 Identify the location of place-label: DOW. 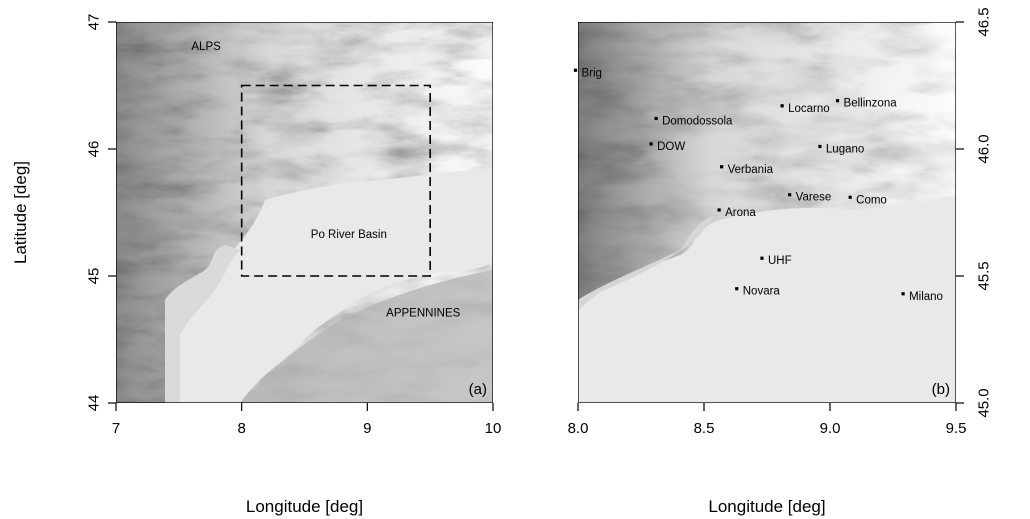
(671, 147).